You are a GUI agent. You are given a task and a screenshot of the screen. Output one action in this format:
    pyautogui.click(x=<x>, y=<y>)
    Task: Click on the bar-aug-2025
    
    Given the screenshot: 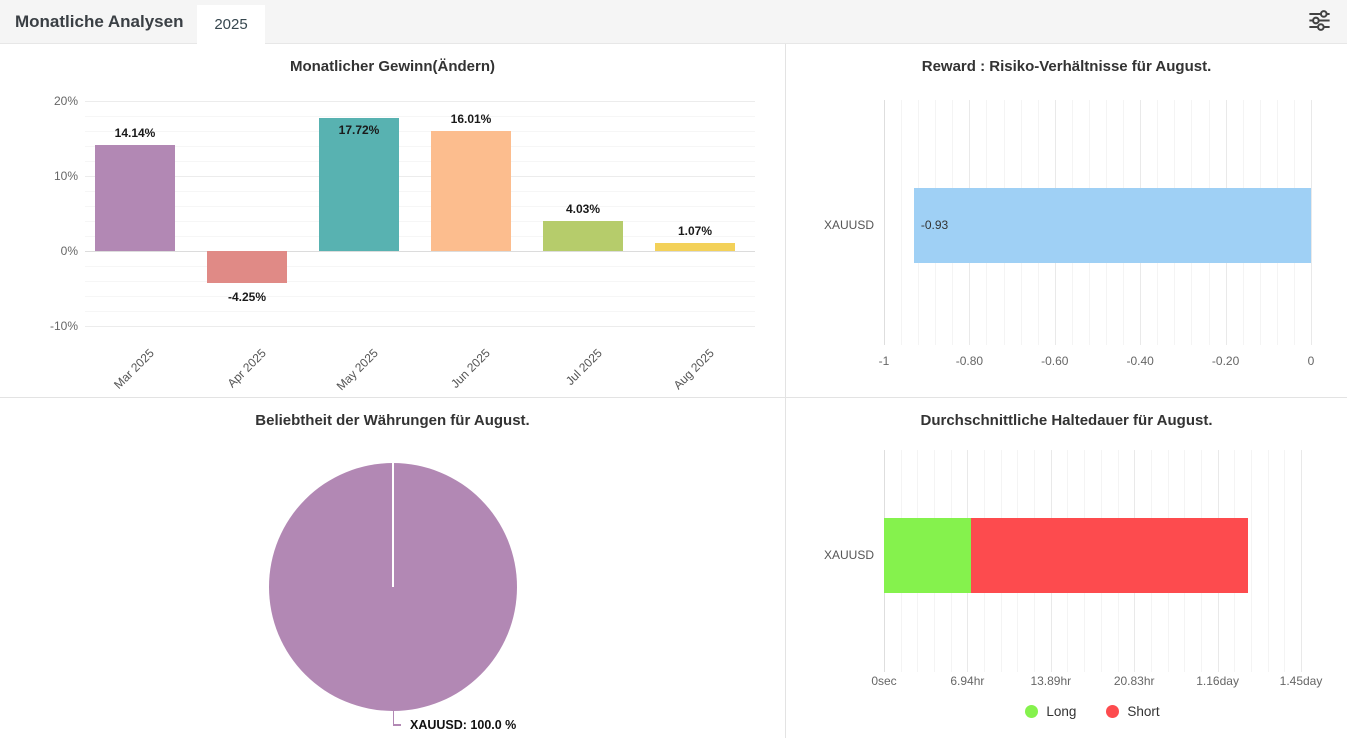 What is the action you would take?
    pyautogui.click(x=695, y=246)
    